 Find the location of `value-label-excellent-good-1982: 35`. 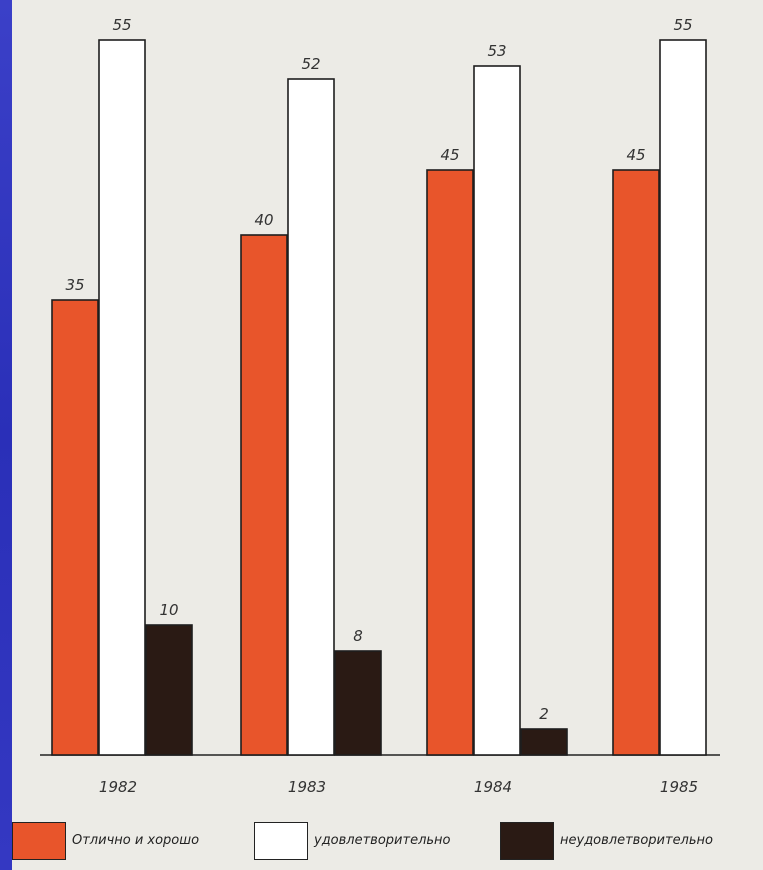

value-label-excellent-good-1982: 35 is located at coordinates (74, 285).